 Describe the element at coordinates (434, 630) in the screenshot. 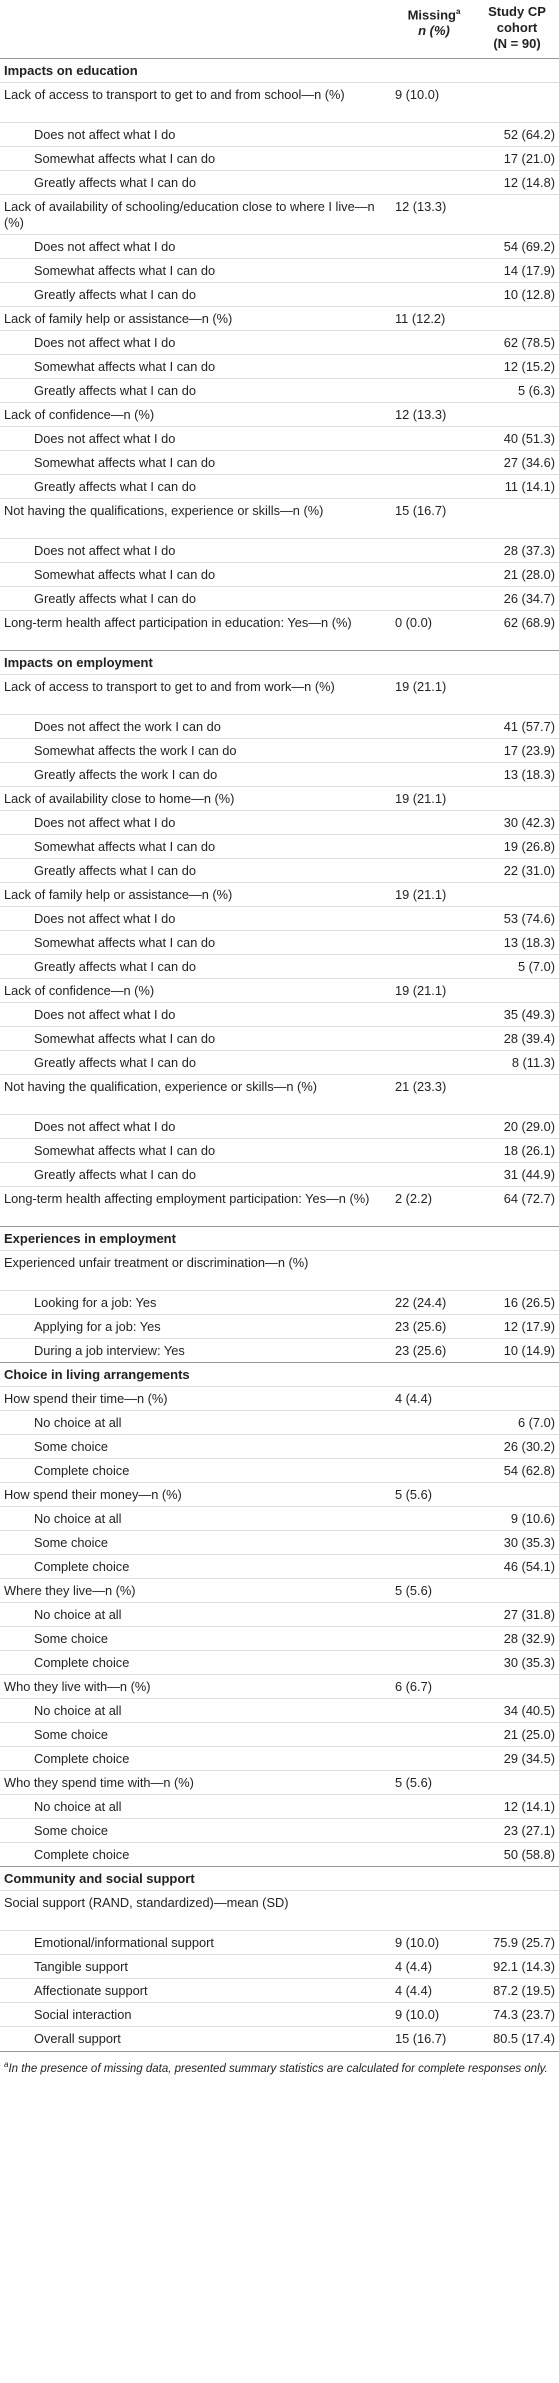

I see `missing-cell: 0 (0.0)` at that location.